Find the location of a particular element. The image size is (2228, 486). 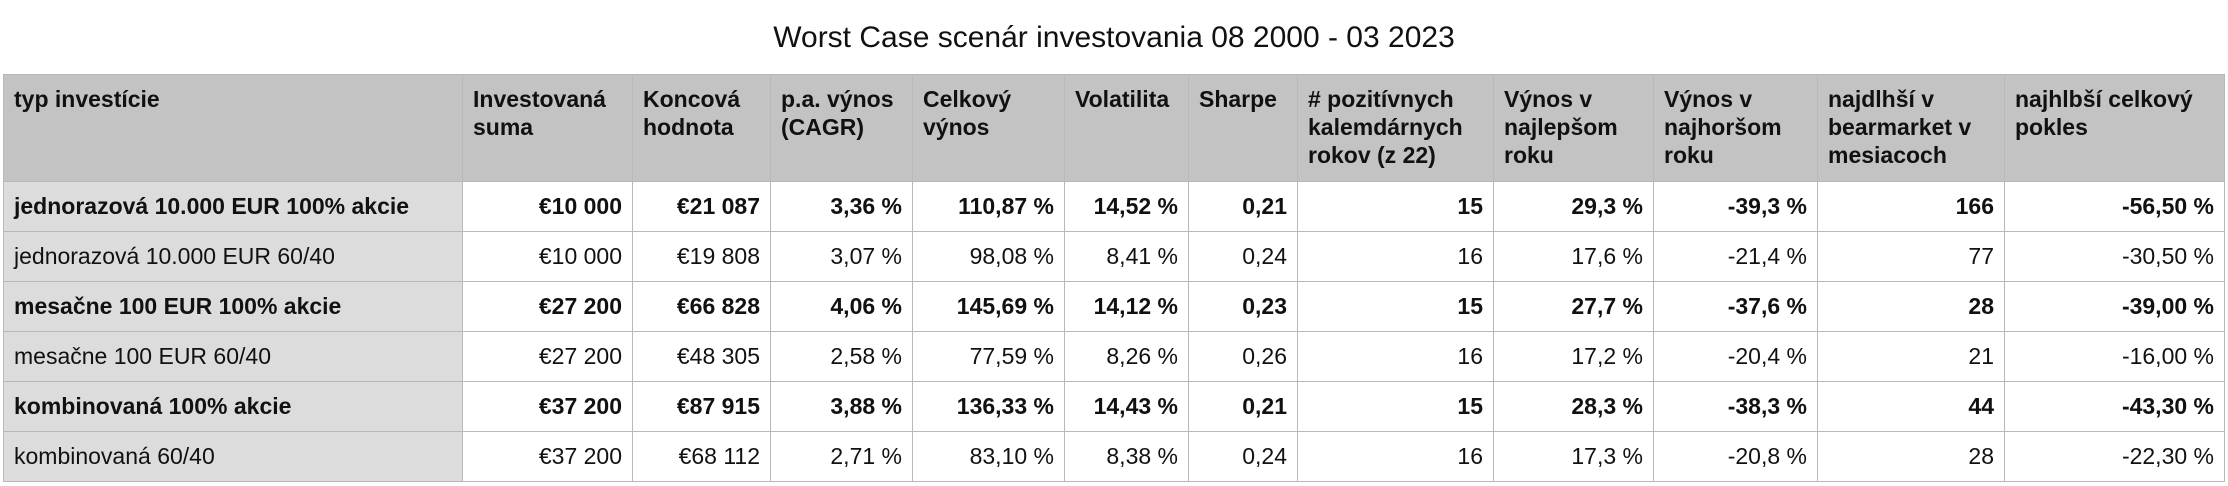

table-cell: -22,30 % is located at coordinates (2114, 456).